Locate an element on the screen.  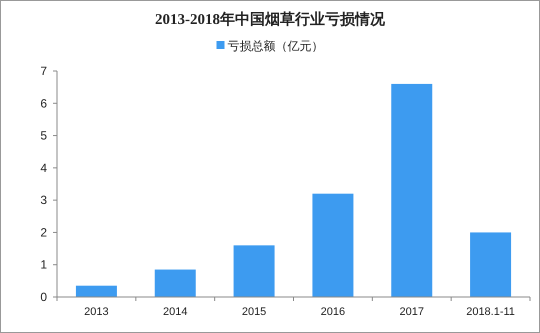
y-tick-label: 5 is located at coordinates (44, 135).